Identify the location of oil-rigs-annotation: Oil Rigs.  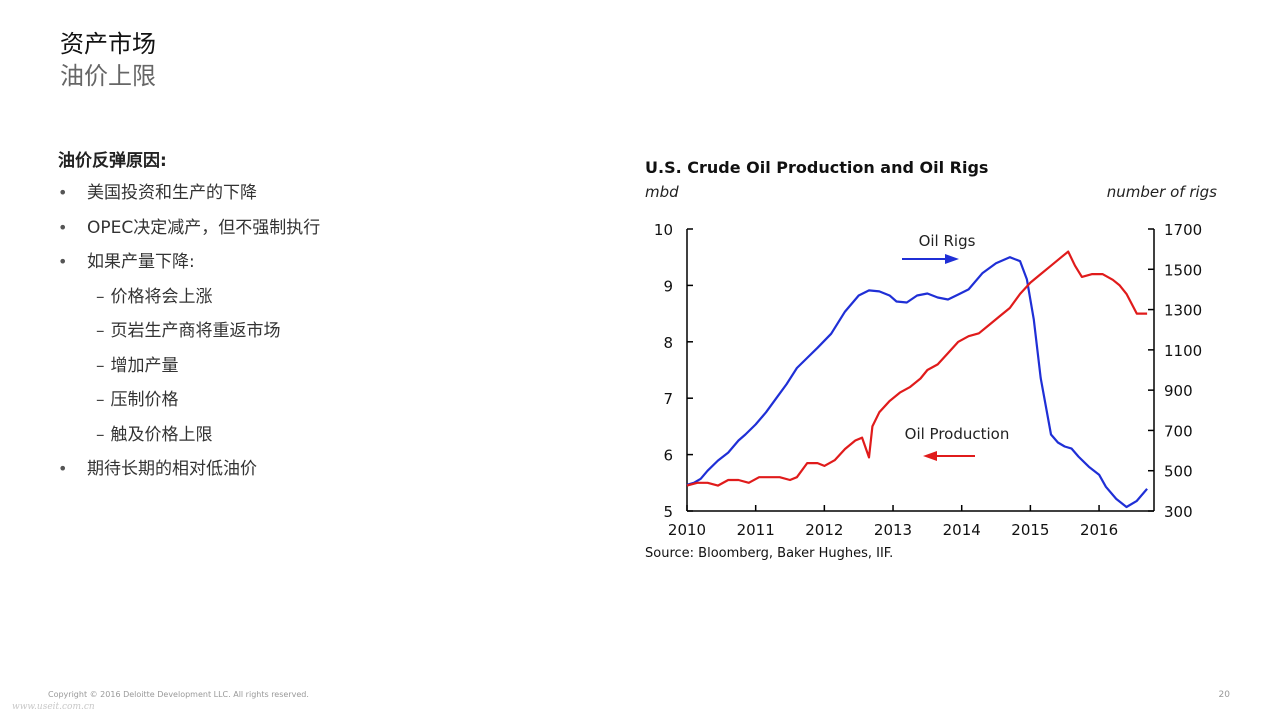
(947, 241).